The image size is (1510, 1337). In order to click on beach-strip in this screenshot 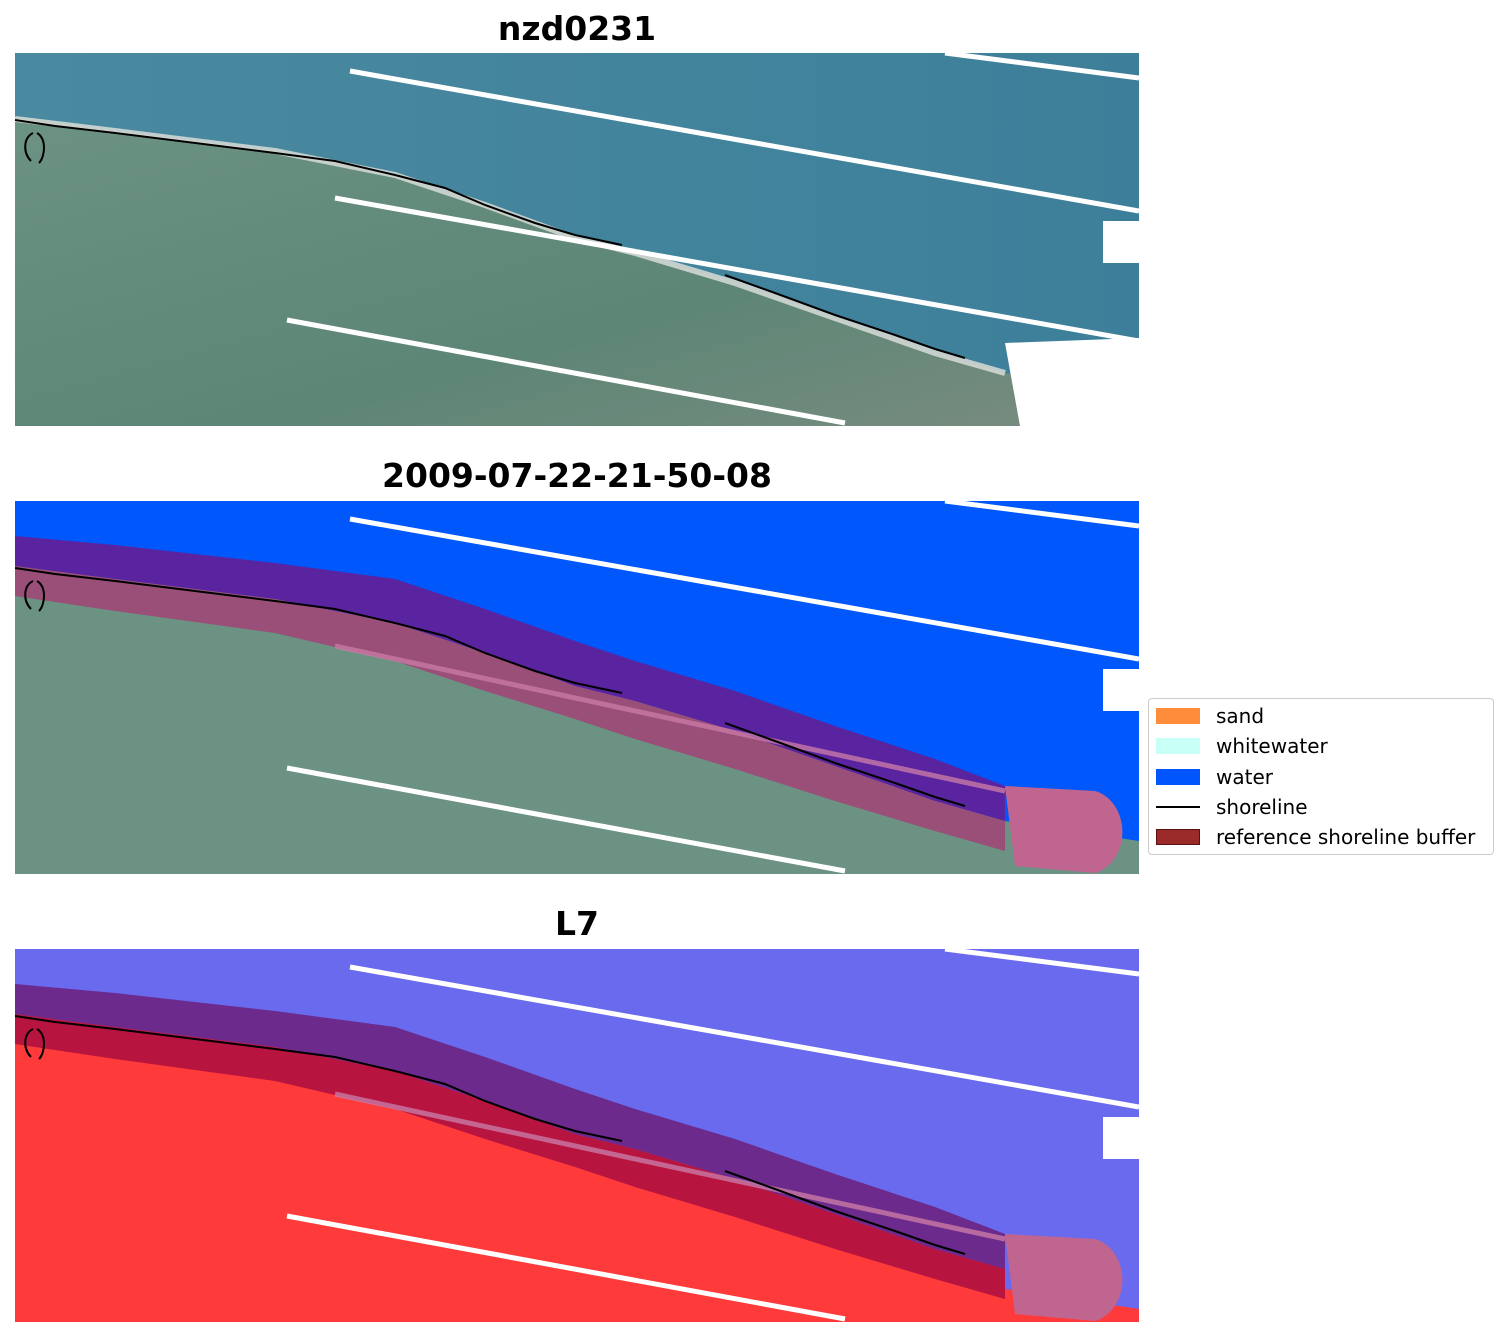, I will do `click(510, 246)`.